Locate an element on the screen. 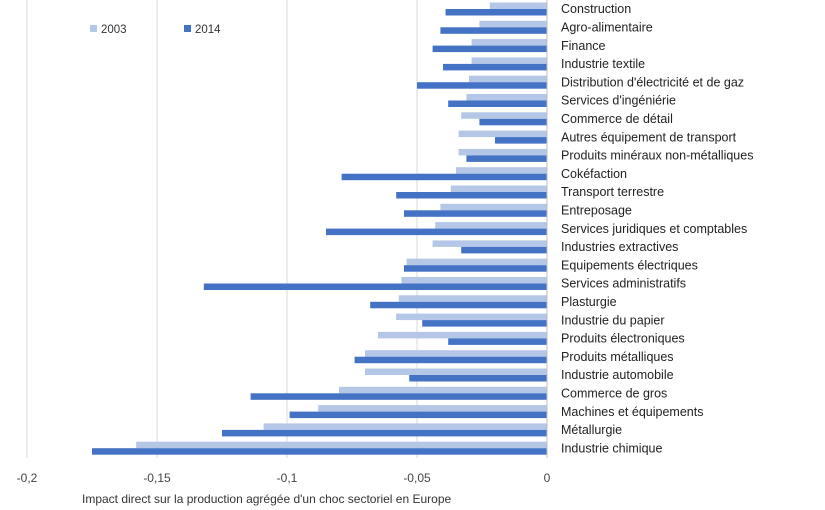 The image size is (825, 510). category-label: Distribution d'électricité et de gaz is located at coordinates (652, 82).